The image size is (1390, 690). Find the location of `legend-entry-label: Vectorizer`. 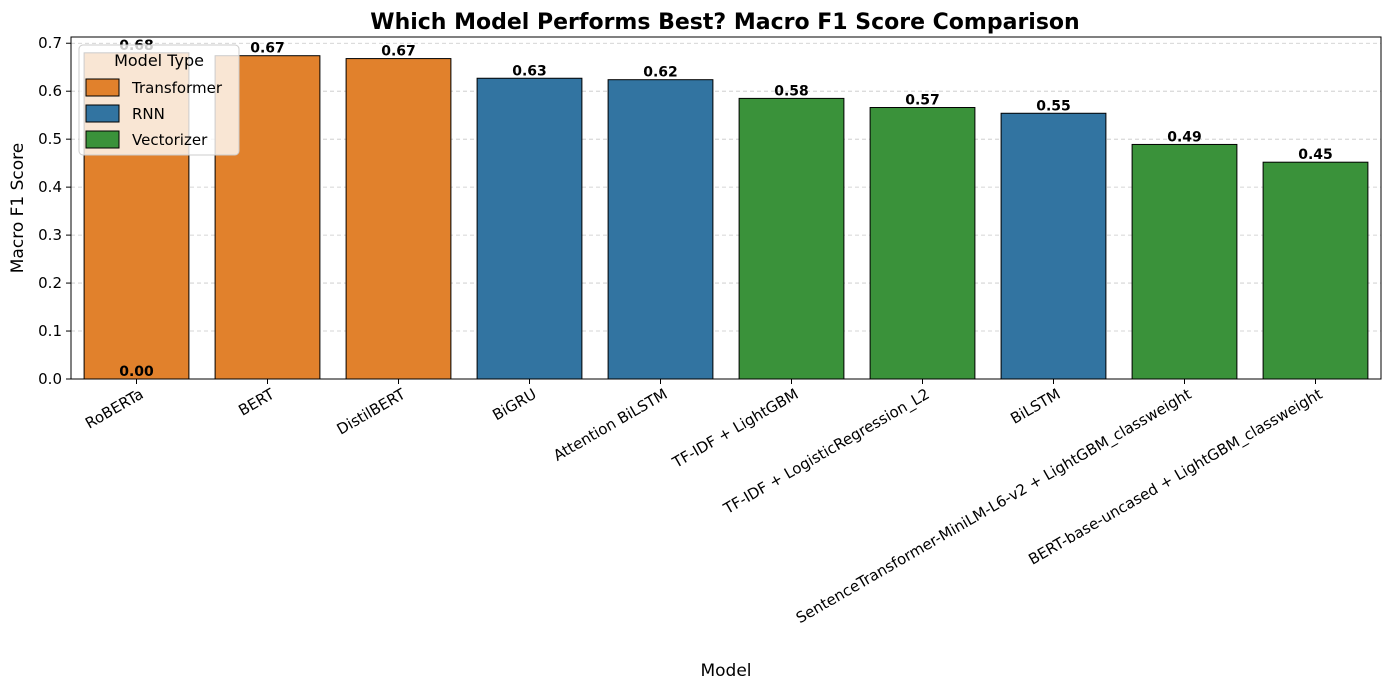

legend-entry-label: Vectorizer is located at coordinates (170, 140).